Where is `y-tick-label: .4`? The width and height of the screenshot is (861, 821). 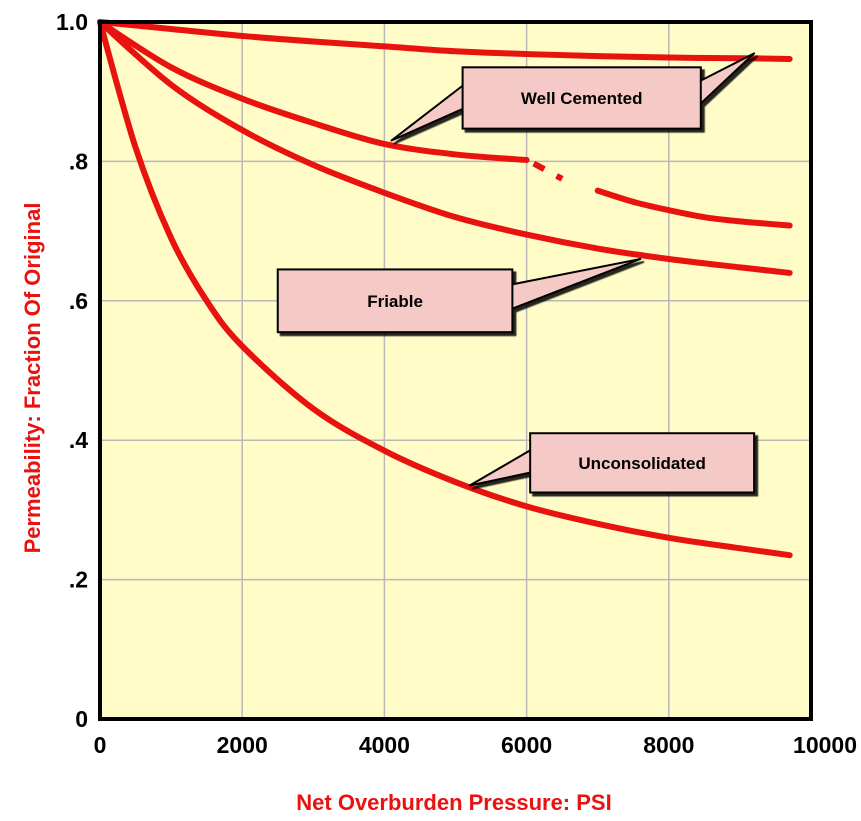
y-tick-label: .4 is located at coordinates (78, 440).